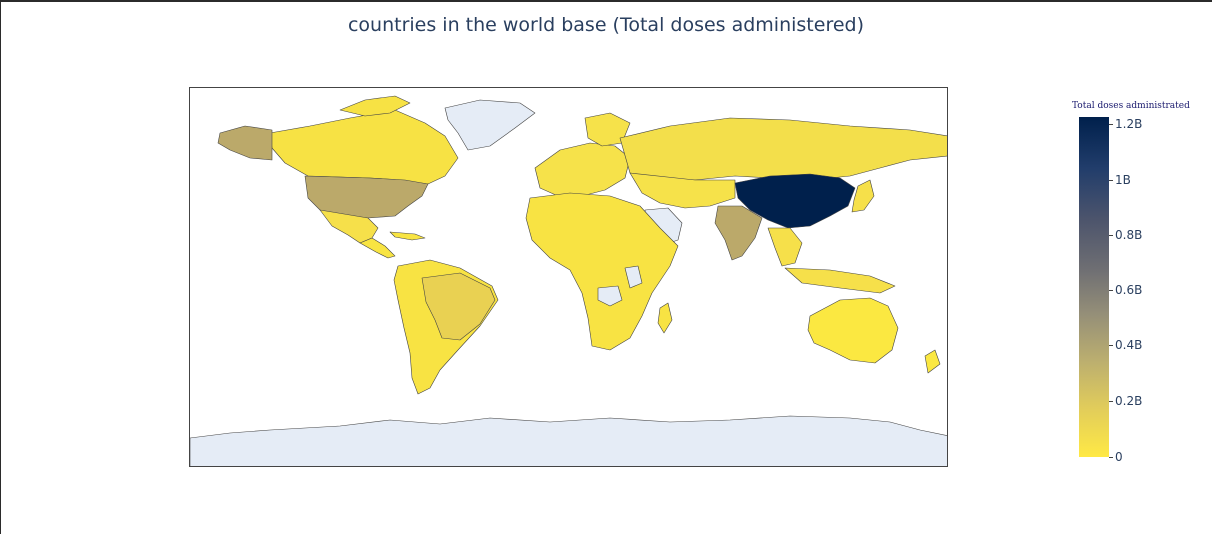 This screenshot has height=534, width=1212. What do you see at coordinates (458, 306) in the screenshot?
I see `region-brazil` at bounding box center [458, 306].